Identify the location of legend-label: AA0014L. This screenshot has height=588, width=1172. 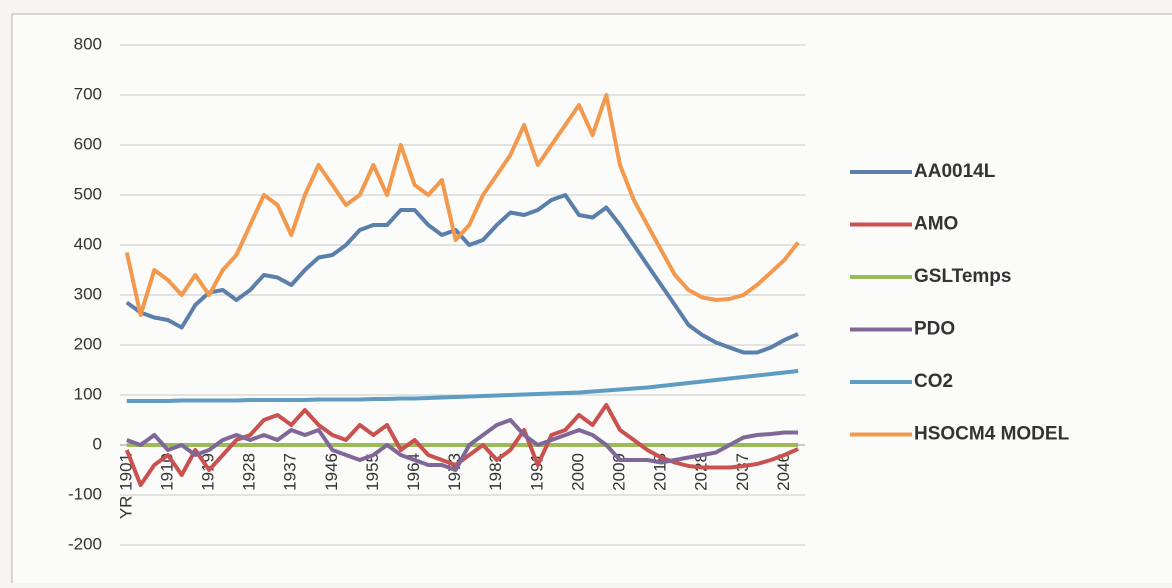
(955, 171).